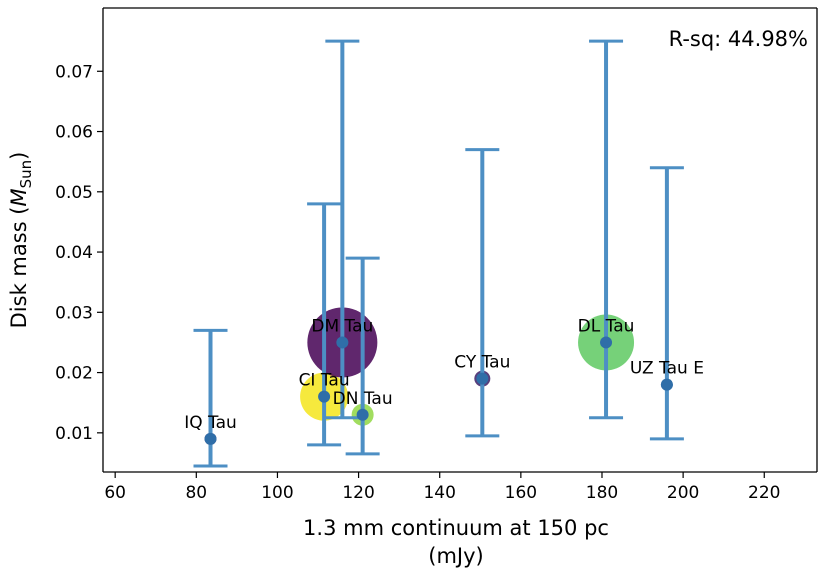  I want to click on y-axis-label: Disk mass (MSun), so click(21, 240).